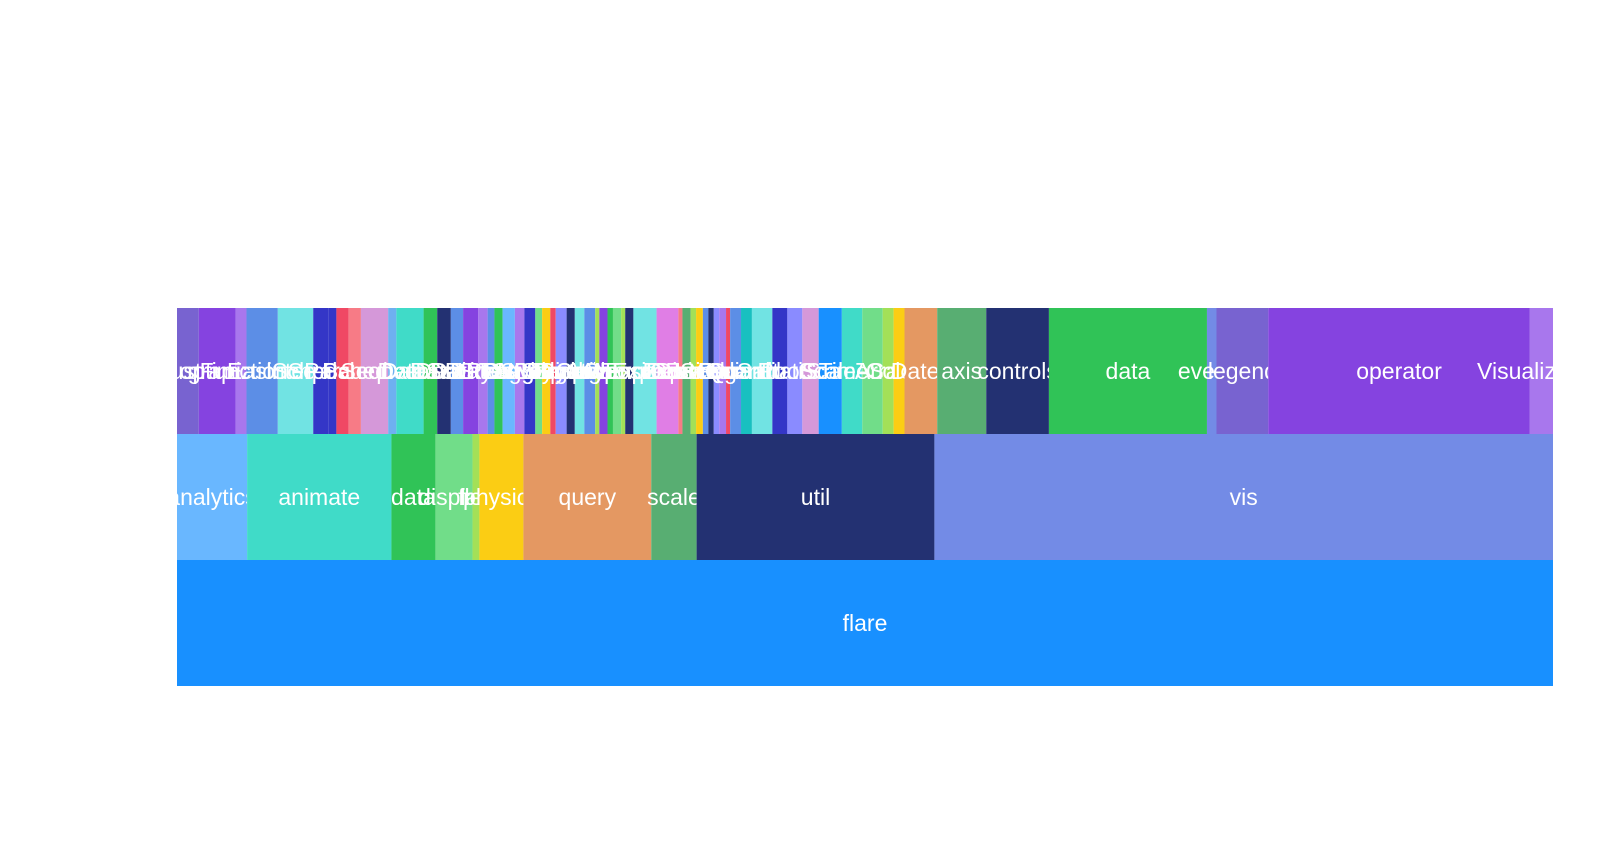 Image resolution: width=1600 pixels, height=856 pixels. I want to click on icicle-cell-label: vis, so click(1244, 497).